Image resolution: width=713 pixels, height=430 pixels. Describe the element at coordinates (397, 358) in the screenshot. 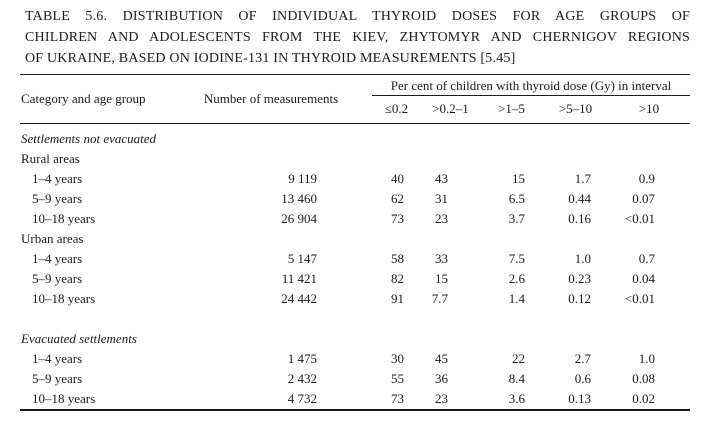

I see `dose-value-cell: 30` at that location.